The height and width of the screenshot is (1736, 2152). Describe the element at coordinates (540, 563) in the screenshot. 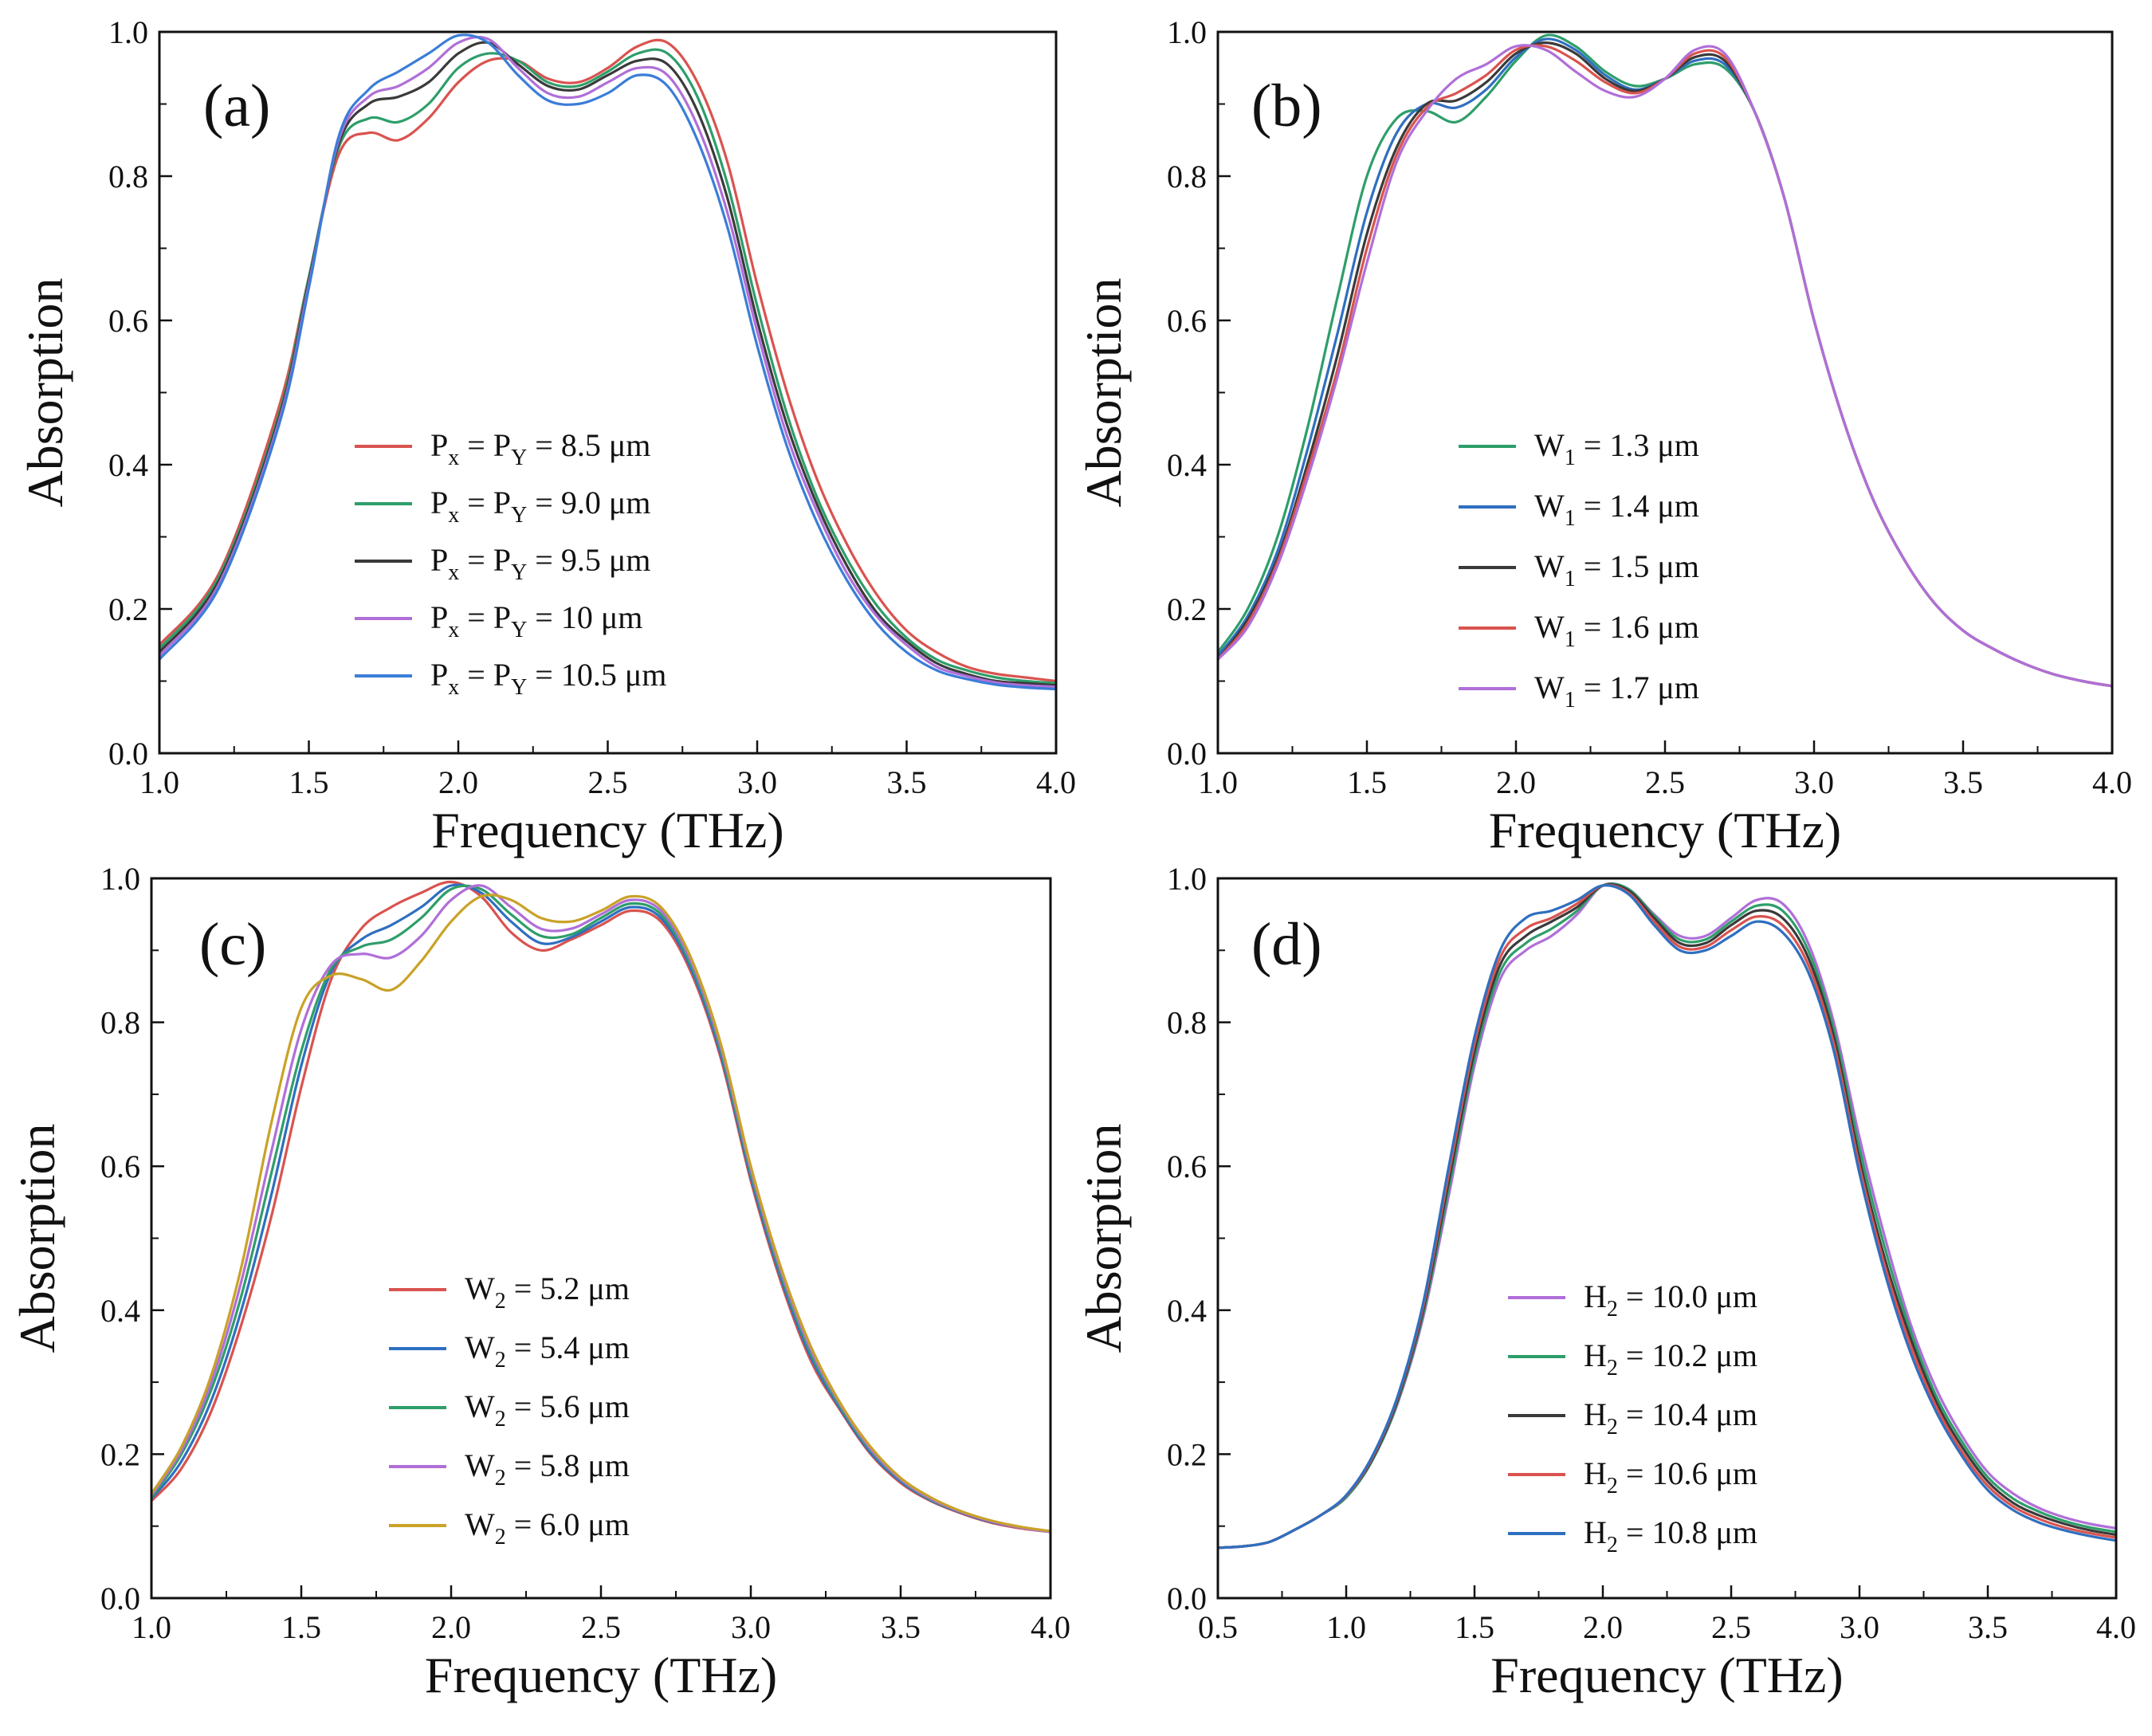

I see `legend-entry: Px = PY = 9.5 μm` at that location.